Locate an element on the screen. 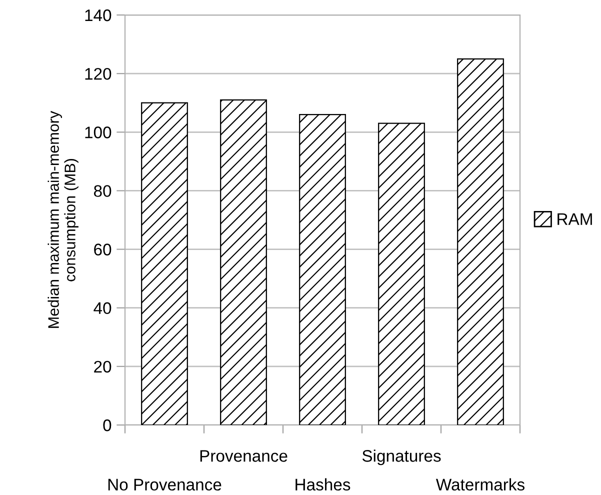 The height and width of the screenshot is (495, 601). y-tick-label: 20 is located at coordinates (103, 366).